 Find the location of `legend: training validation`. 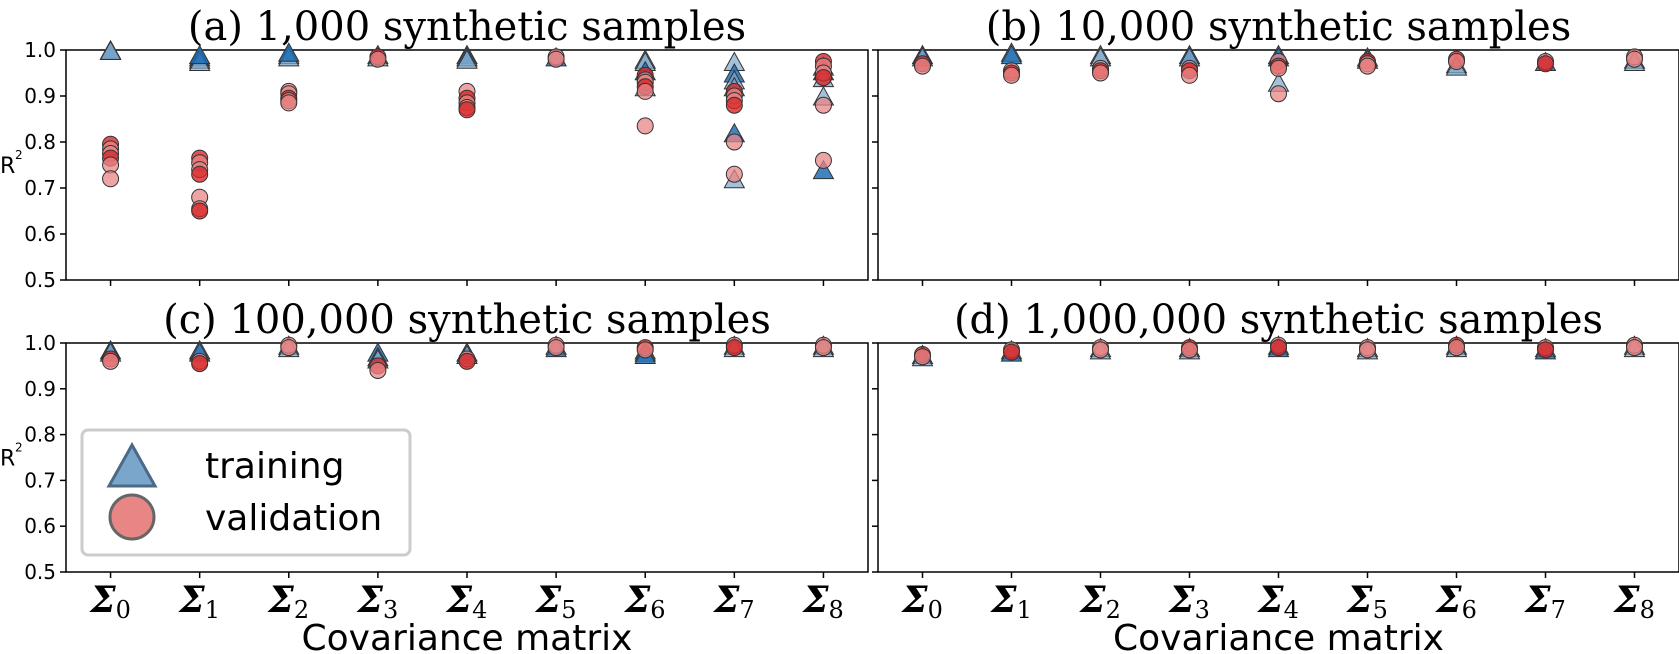

legend: training validation is located at coordinates (246, 492).